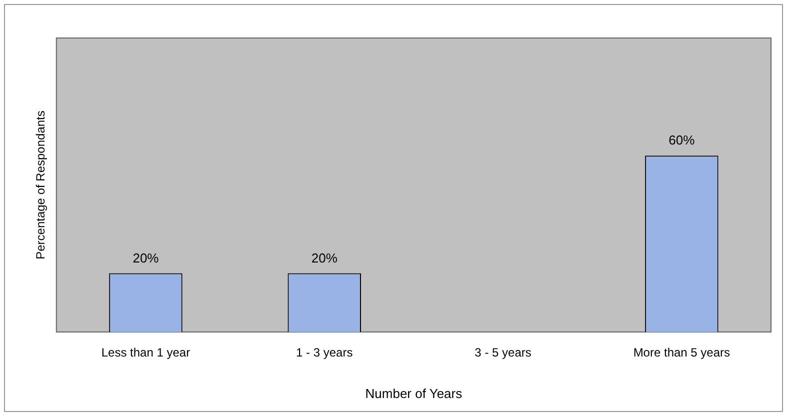 Image resolution: width=787 pixels, height=416 pixels. What do you see at coordinates (324, 353) in the screenshot?
I see `x-tick-label: 1 - 3 years` at bounding box center [324, 353].